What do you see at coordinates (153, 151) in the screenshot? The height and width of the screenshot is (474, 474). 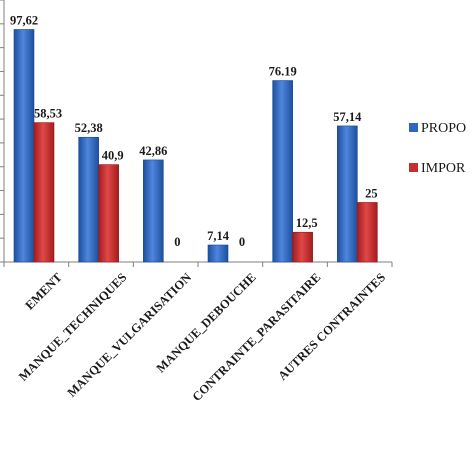 I see `value-label: 42,86` at bounding box center [153, 151].